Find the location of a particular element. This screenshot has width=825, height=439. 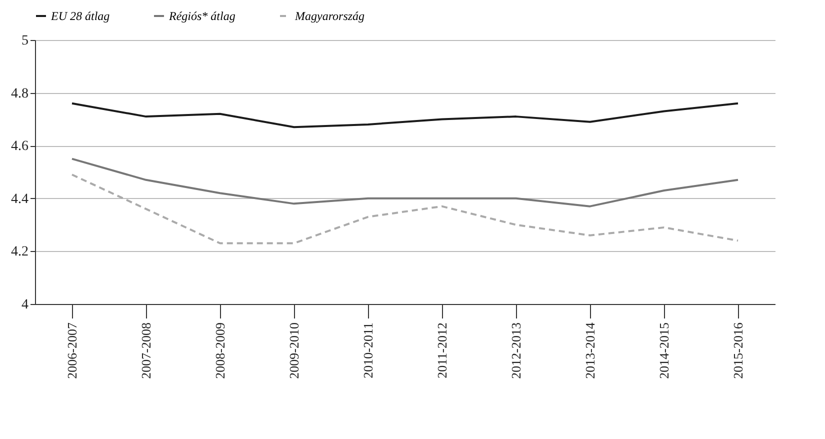

x-tick-label: 2013-2014 is located at coordinates (590, 350).